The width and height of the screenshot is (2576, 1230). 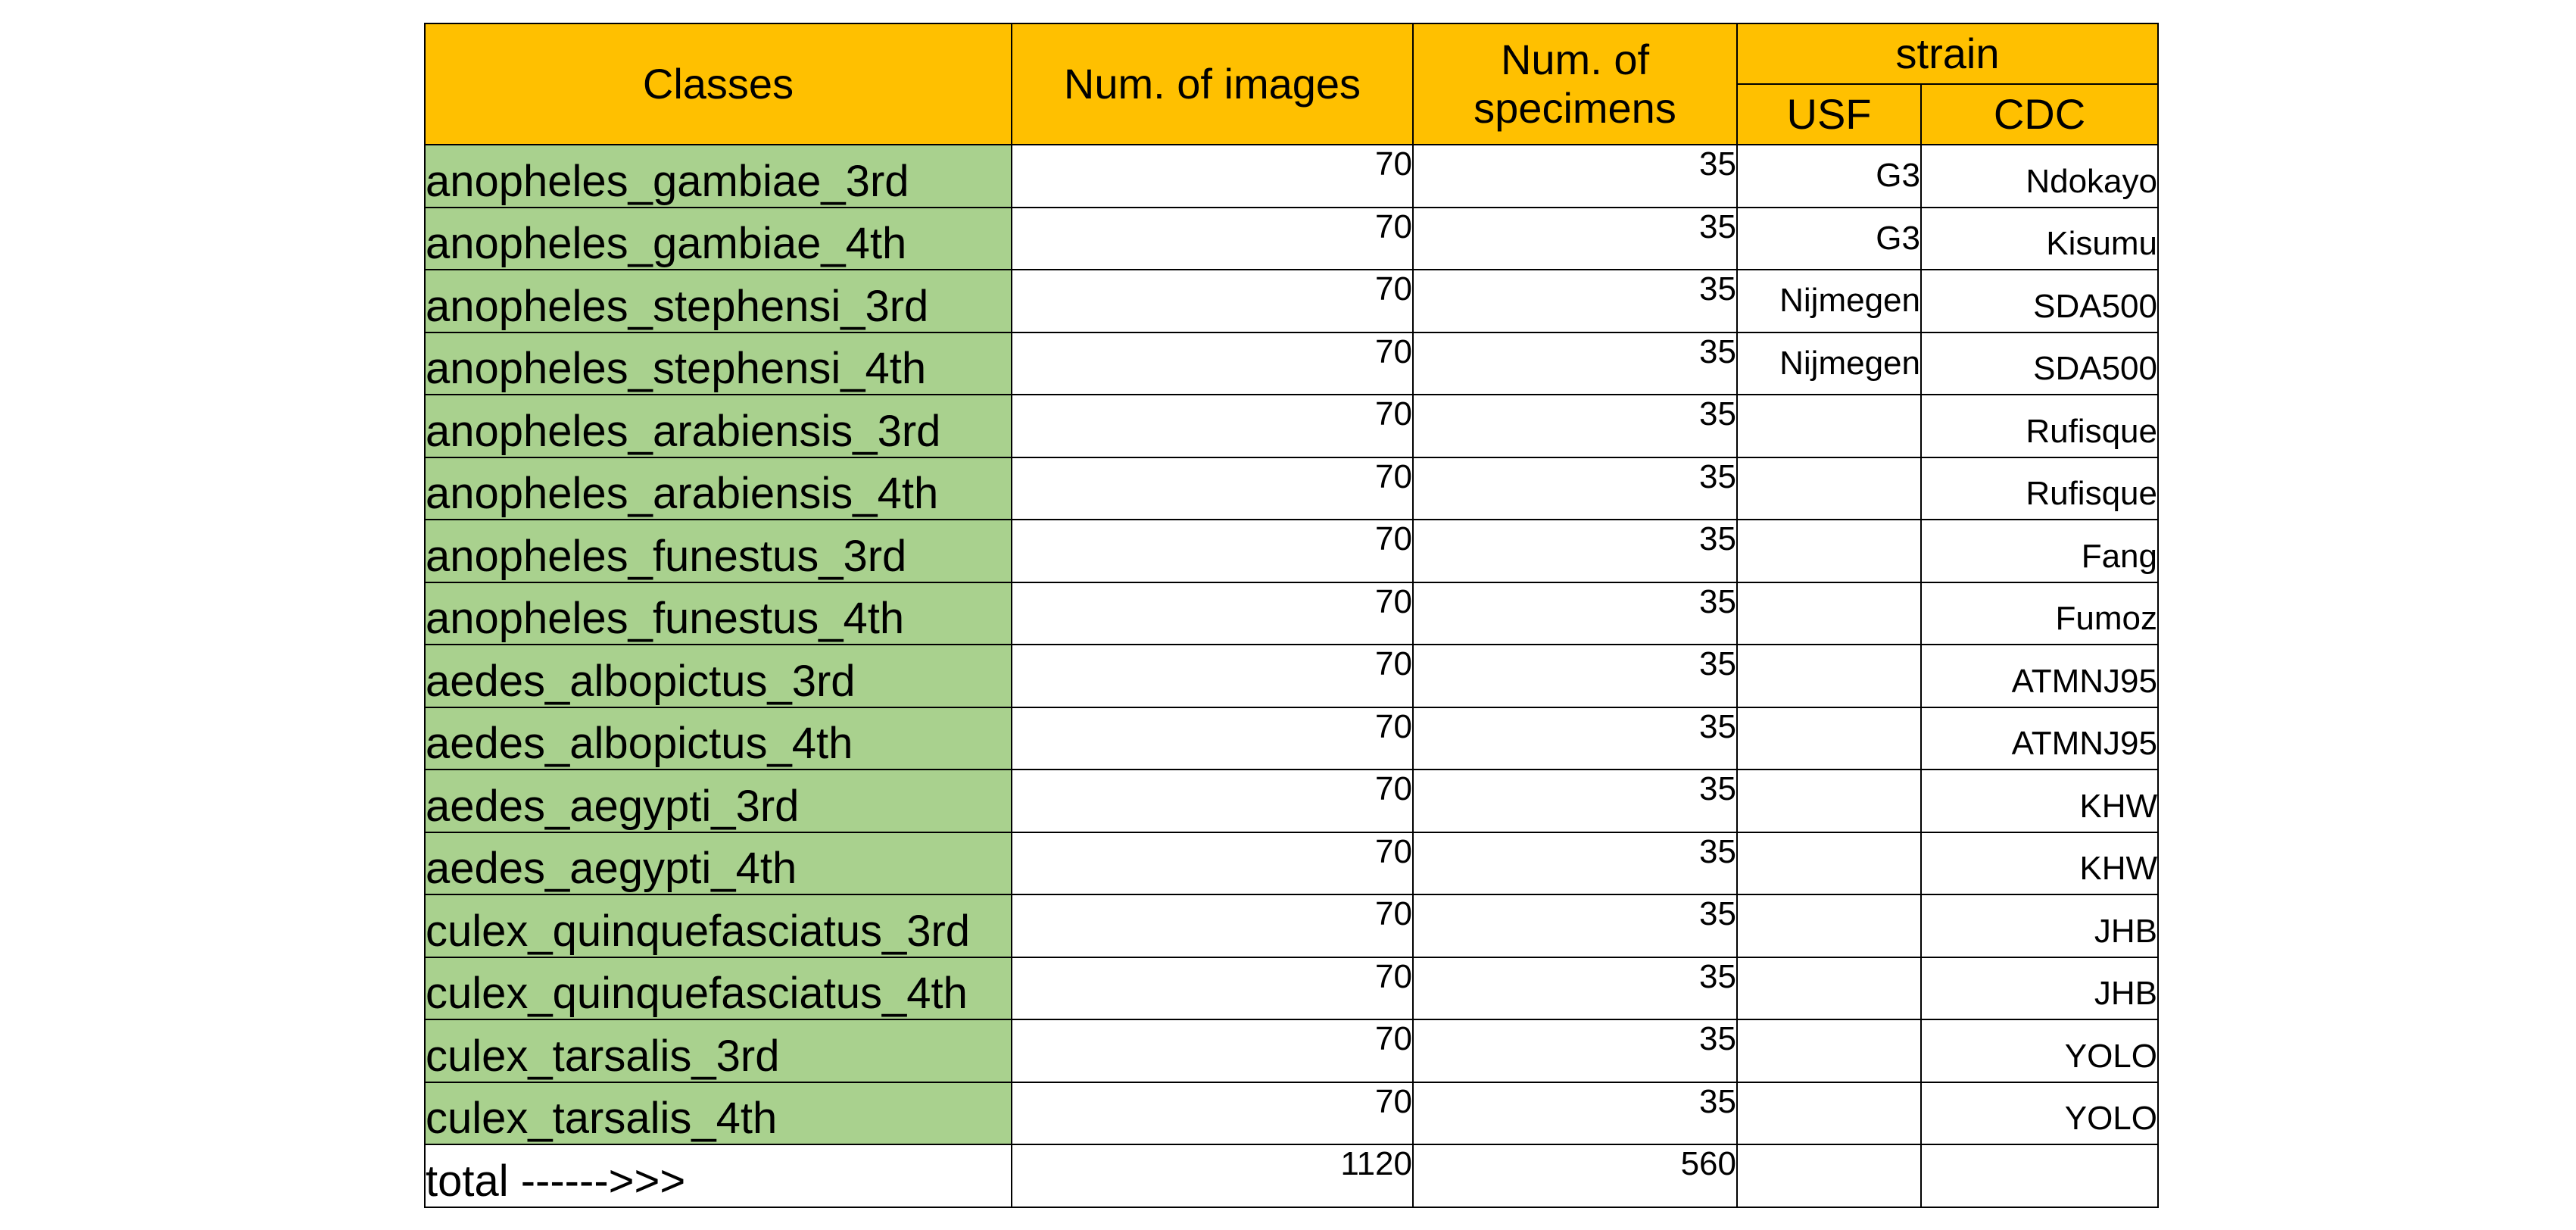 I want to click on class-cell: culex_tarsalis_4th, so click(x=718, y=1113).